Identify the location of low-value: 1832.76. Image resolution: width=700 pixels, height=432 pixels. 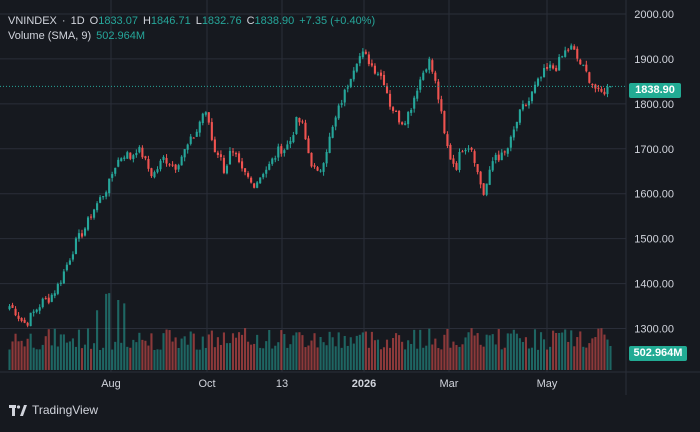
(221, 21).